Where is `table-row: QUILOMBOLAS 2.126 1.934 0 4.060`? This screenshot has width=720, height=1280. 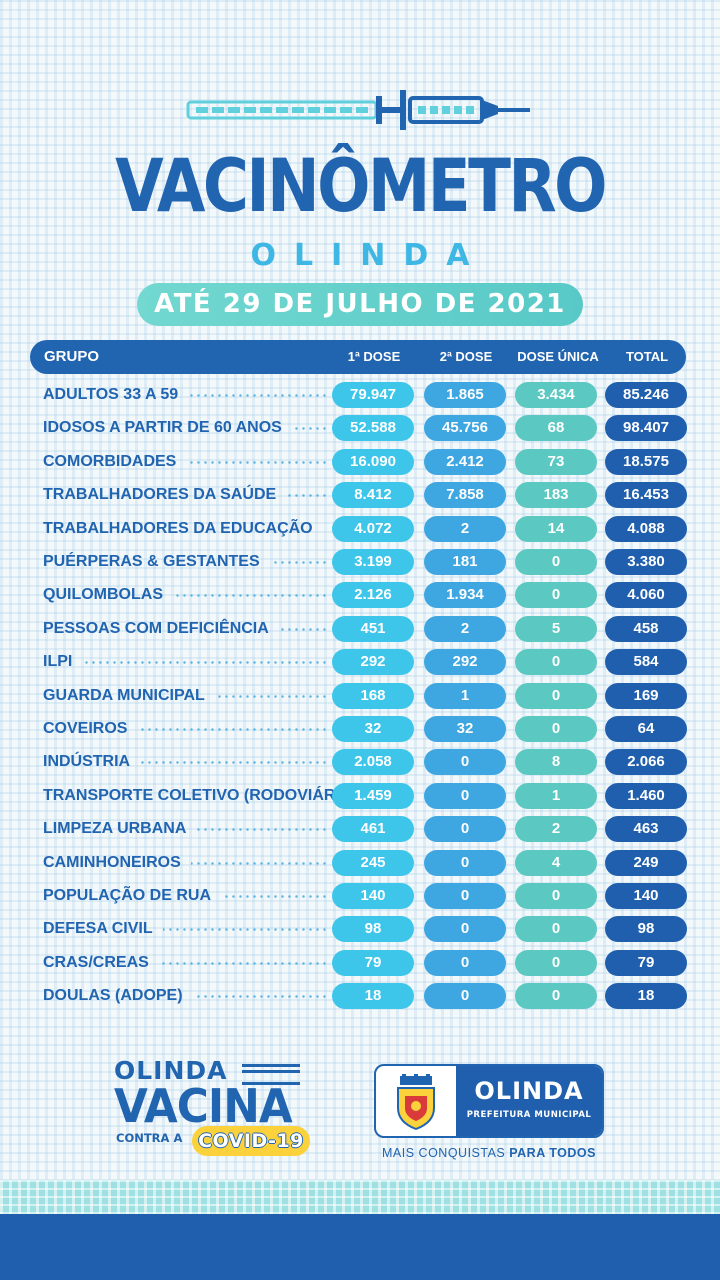
table-row: QUILOMBOLAS 2.126 1.934 0 4.060 is located at coordinates (360, 595).